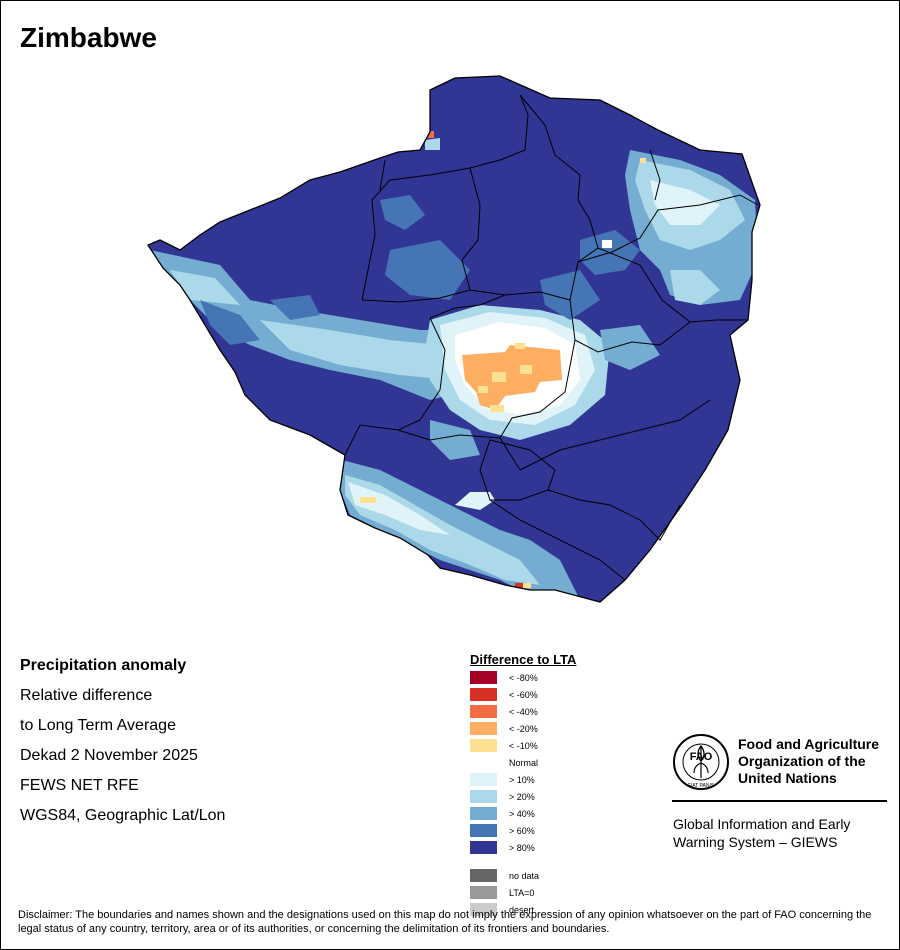  I want to click on legend-label-gt-20: > 20%, so click(522, 797).